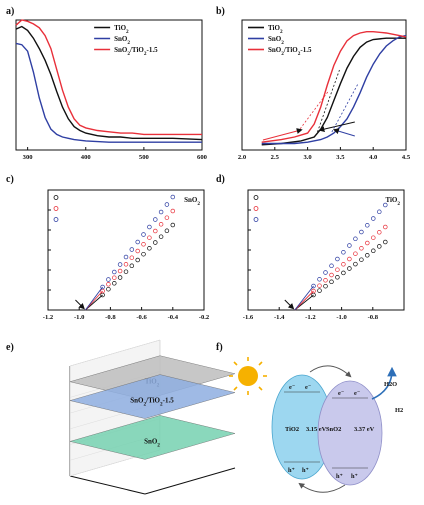 This screenshot has width=424, height=505. What do you see at coordinates (190, 481) in the screenshot?
I see `y-axis` at bounding box center [190, 481].